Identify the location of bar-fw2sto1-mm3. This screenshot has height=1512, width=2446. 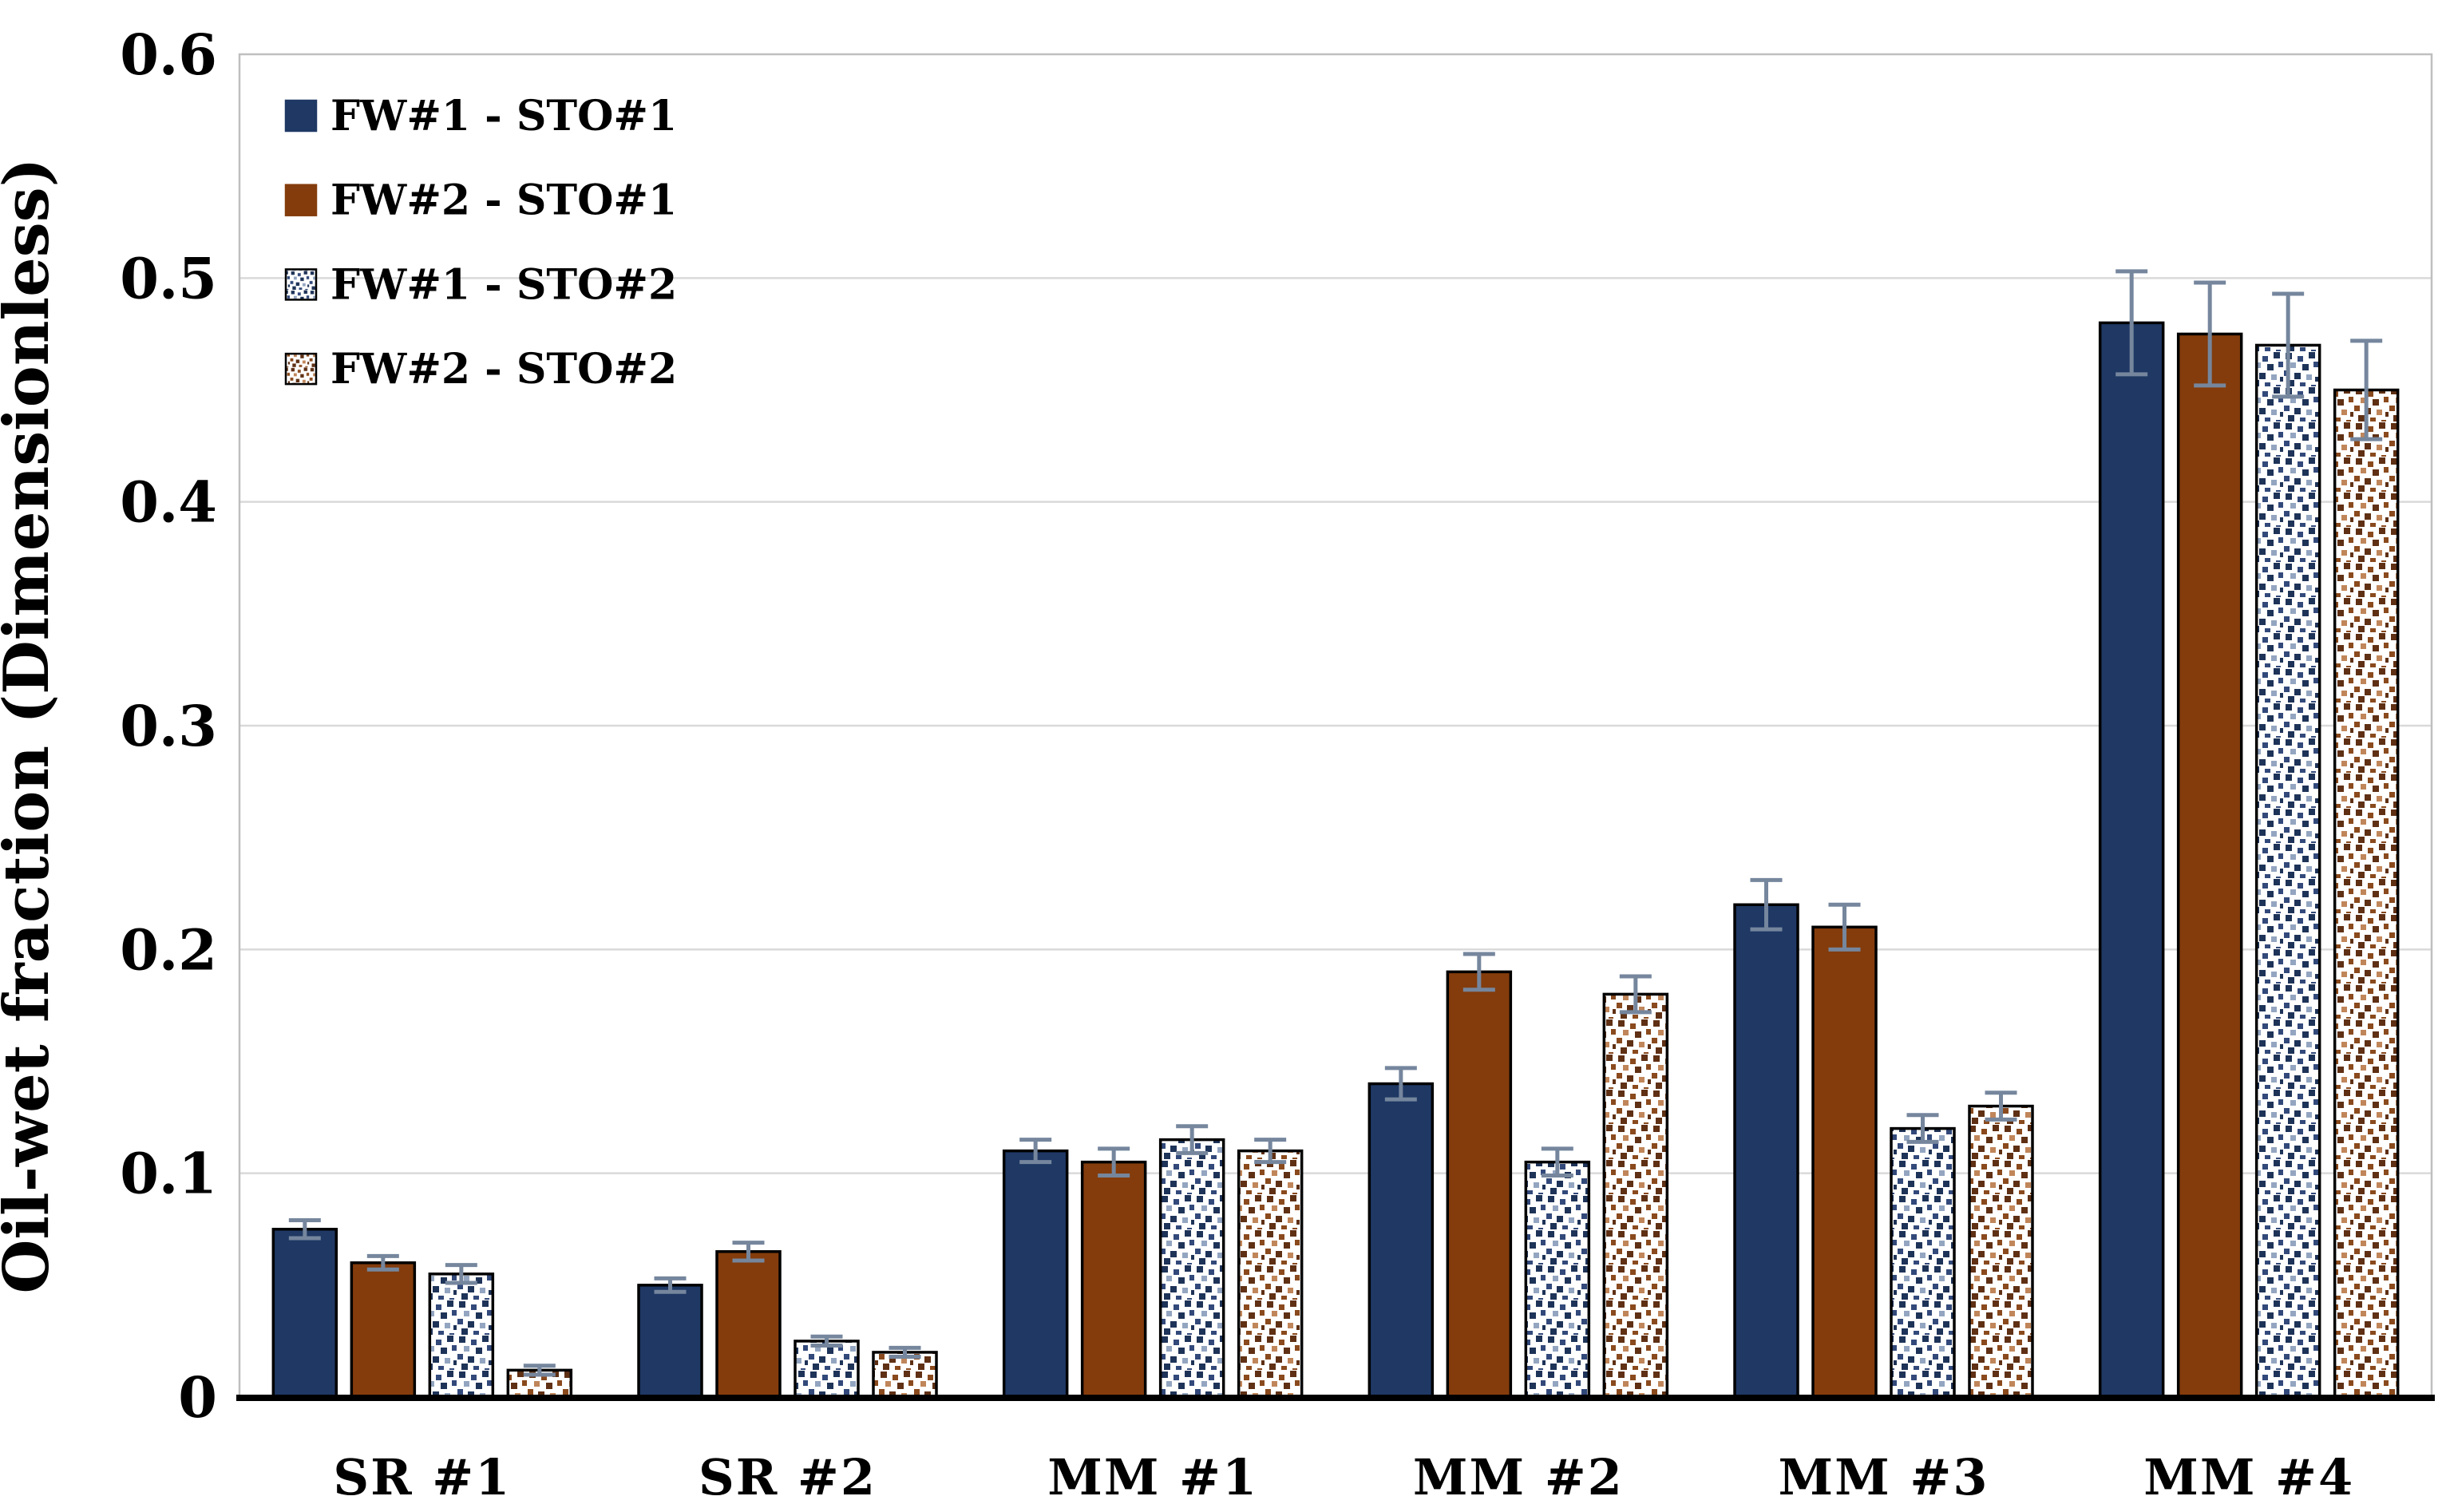
(1844, 1162).